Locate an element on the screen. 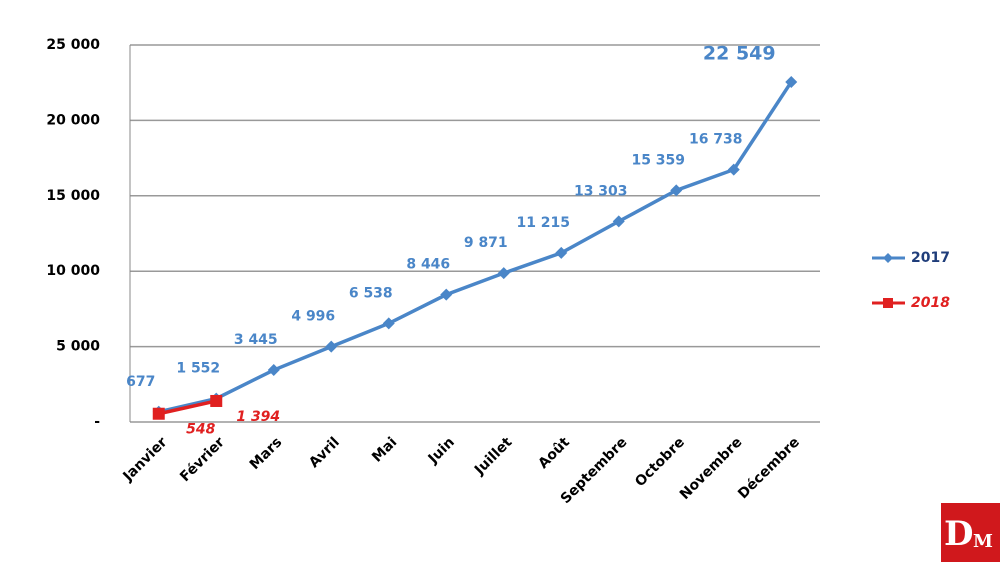 This screenshot has height=562, width=1000. data-label: 11 215 is located at coordinates (543, 223).